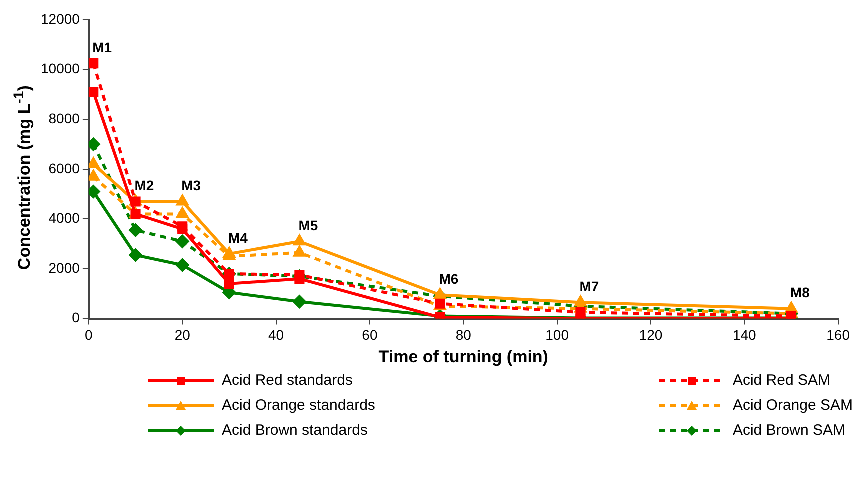 The width and height of the screenshot is (853, 487). Describe the element at coordinates (838, 335) in the screenshot. I see `x-tick-label: 160` at that location.